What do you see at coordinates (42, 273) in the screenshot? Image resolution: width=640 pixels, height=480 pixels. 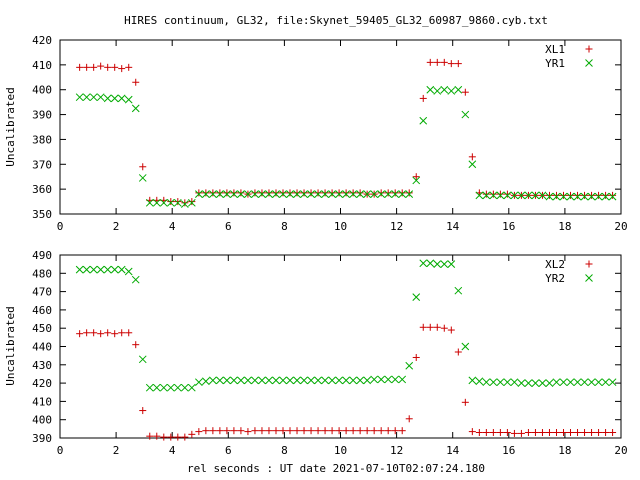 I see `bottom-y-tick-label: 480` at bounding box center [42, 273].